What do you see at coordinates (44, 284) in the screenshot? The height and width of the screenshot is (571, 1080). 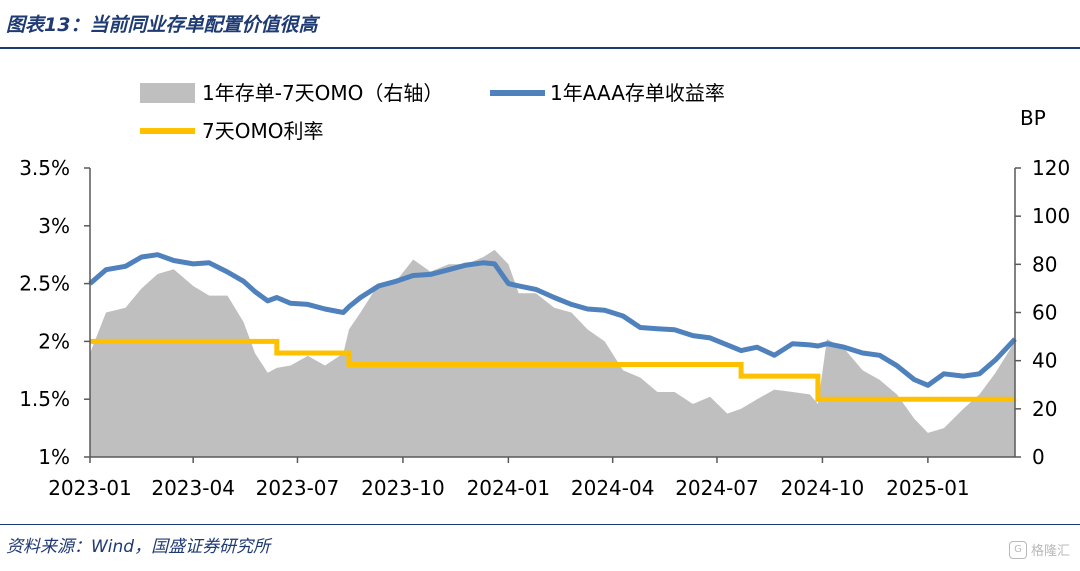 I see `y-tick-label-left: 2.5%` at bounding box center [44, 284].